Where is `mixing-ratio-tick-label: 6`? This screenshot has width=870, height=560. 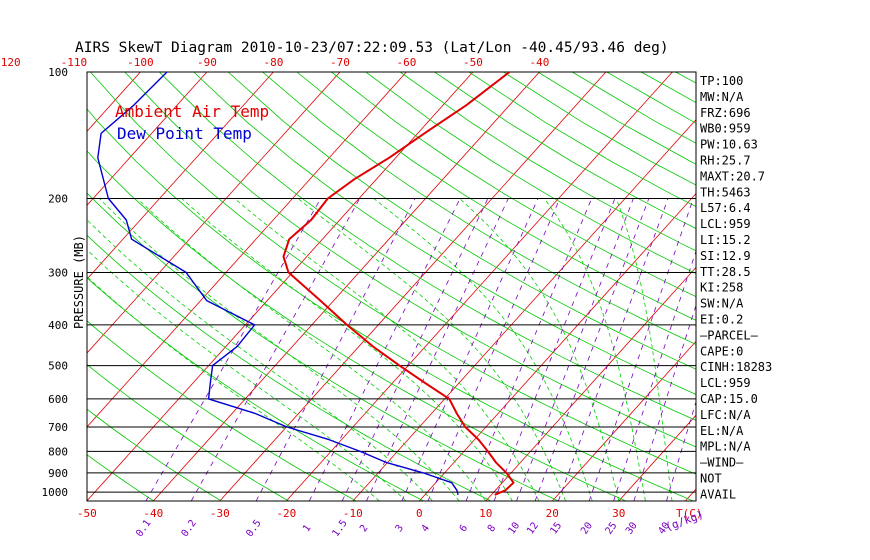
mixing-ratio-tick-label: 6 is located at coordinates (464, 528).